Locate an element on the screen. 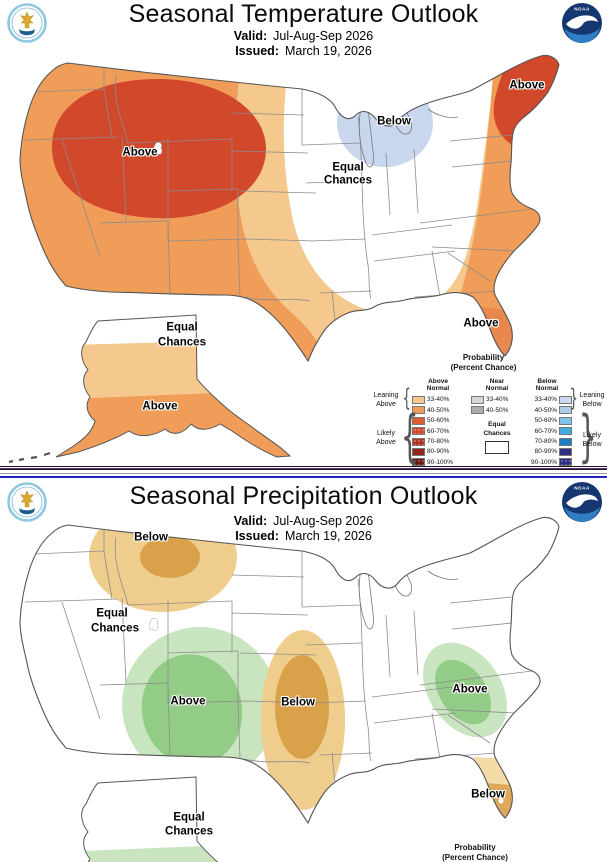  precipitation-valid-line: Valid: Jul-Aug-Sep 2026 is located at coordinates (303, 521).